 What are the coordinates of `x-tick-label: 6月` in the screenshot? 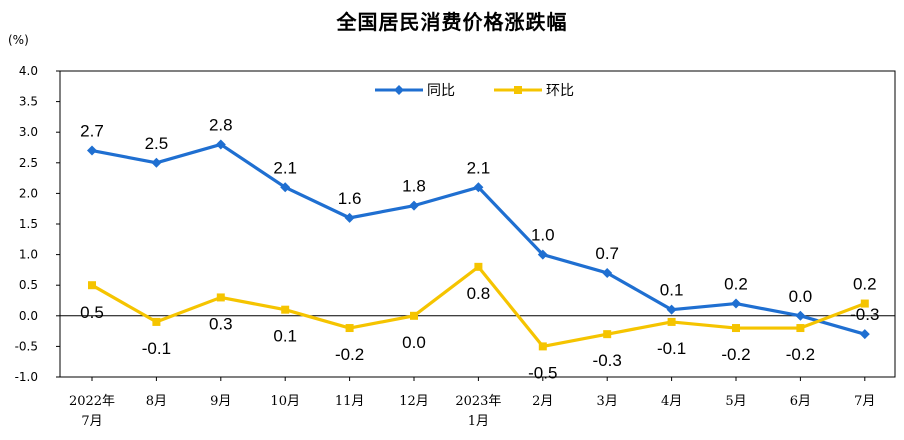 It's located at (800, 401).